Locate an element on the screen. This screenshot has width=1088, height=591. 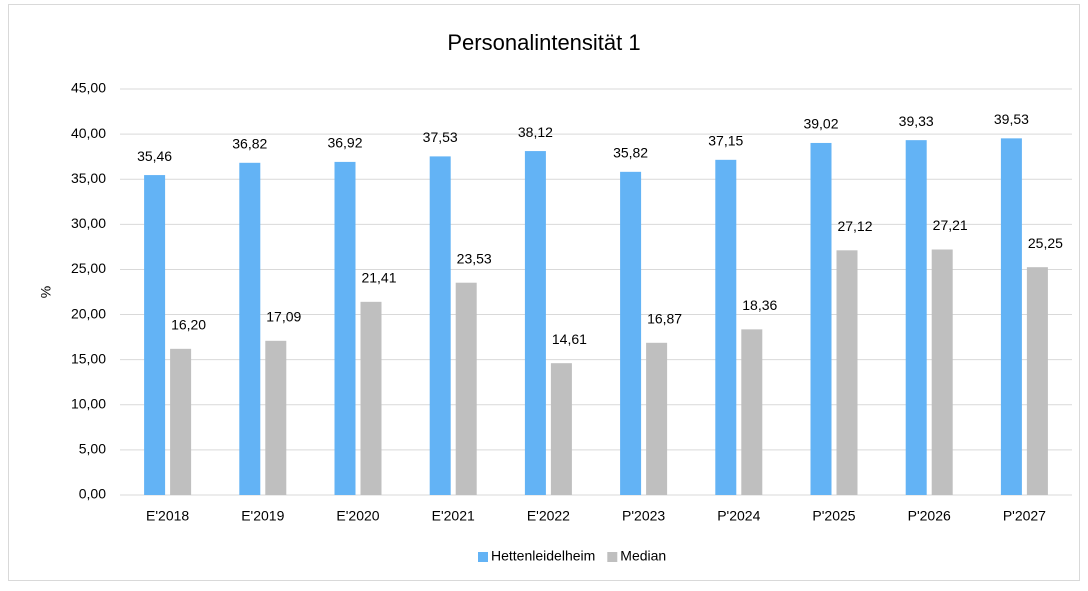
x-tick-label: E'2019 is located at coordinates (262, 516).